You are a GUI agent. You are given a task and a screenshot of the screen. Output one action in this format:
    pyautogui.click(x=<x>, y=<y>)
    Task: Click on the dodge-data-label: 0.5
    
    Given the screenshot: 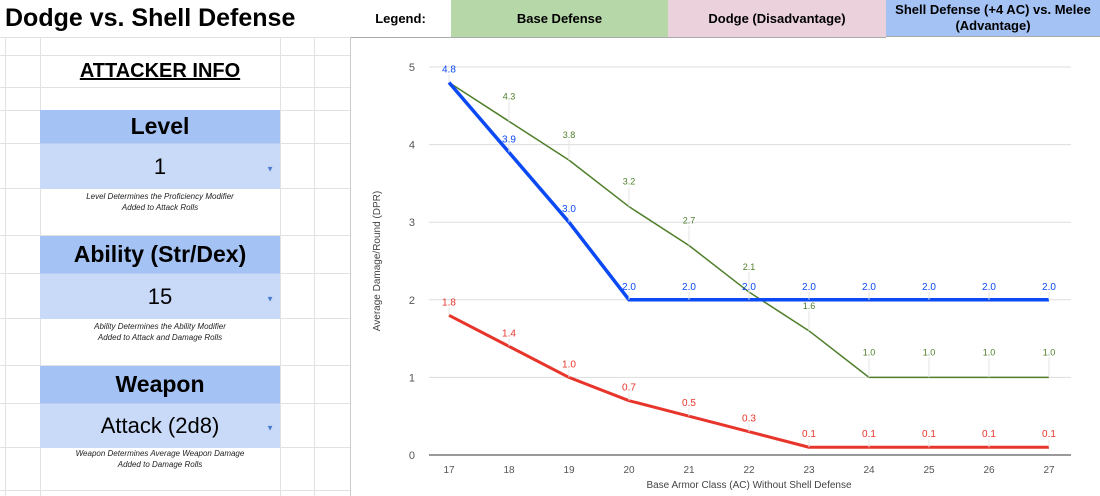 What is the action you would take?
    pyautogui.click(x=689, y=403)
    